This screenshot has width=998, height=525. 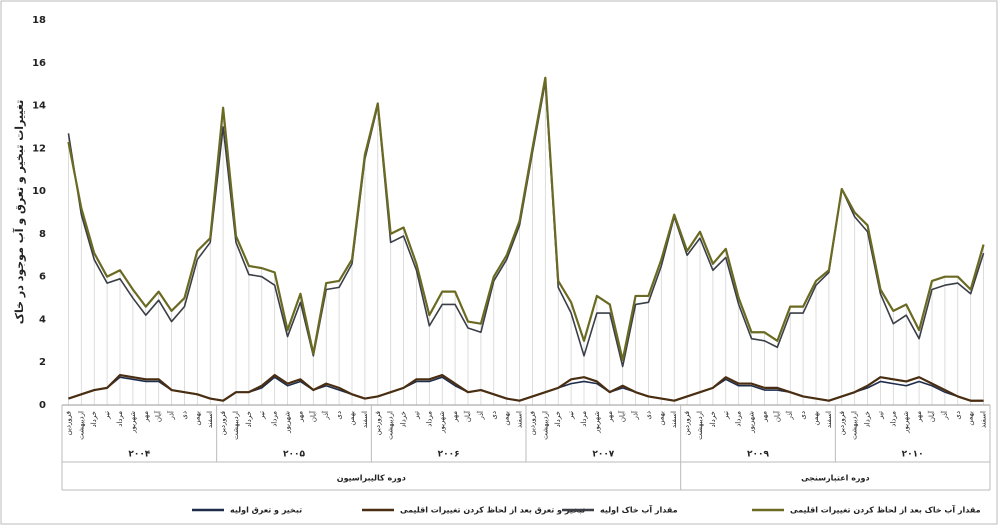 I want to click on y-tick-label: 14, so click(x=39, y=106).